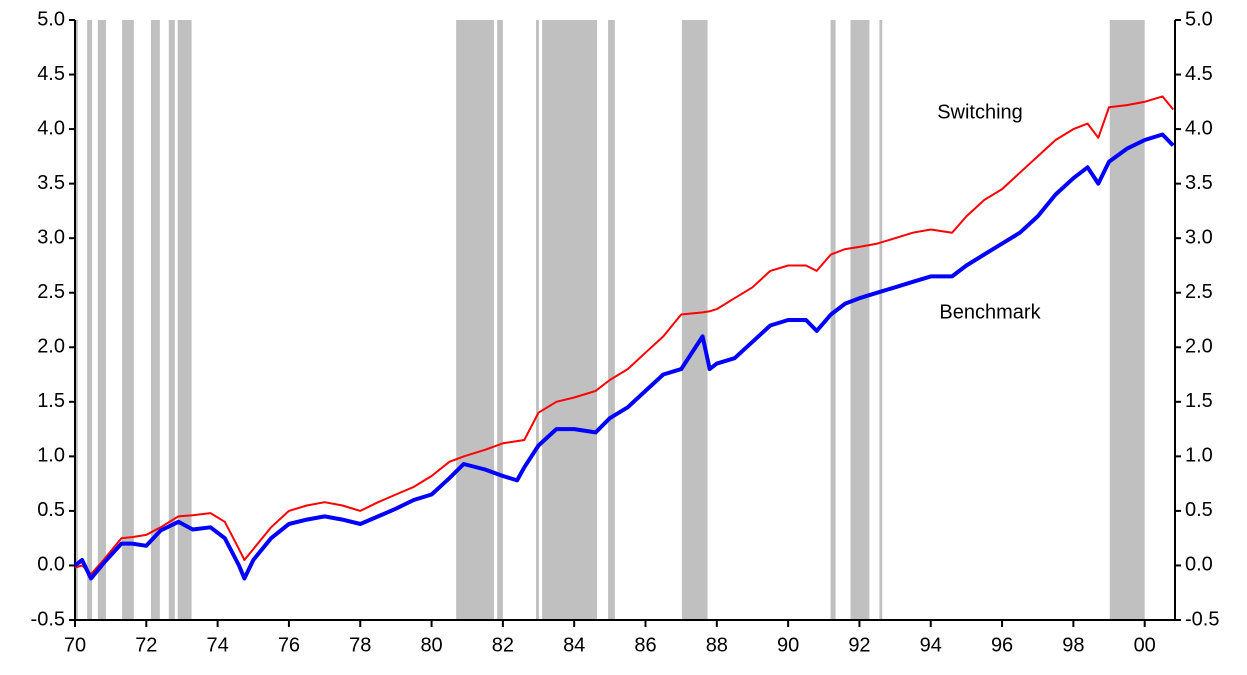 The image size is (1247, 675). What do you see at coordinates (48, 619) in the screenshot?
I see `y-tick-label: -0.5` at bounding box center [48, 619].